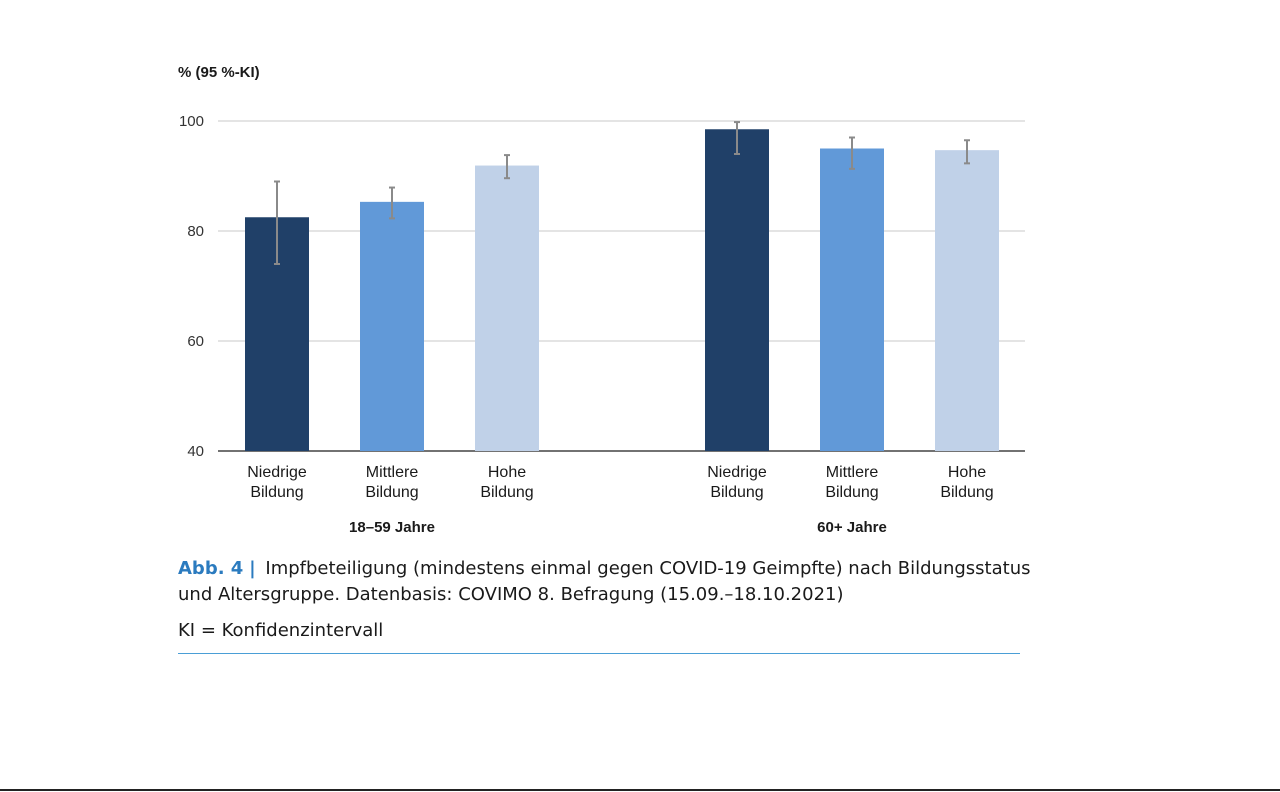  Describe the element at coordinates (622, 193) in the screenshot. I see `error-bars` at that location.